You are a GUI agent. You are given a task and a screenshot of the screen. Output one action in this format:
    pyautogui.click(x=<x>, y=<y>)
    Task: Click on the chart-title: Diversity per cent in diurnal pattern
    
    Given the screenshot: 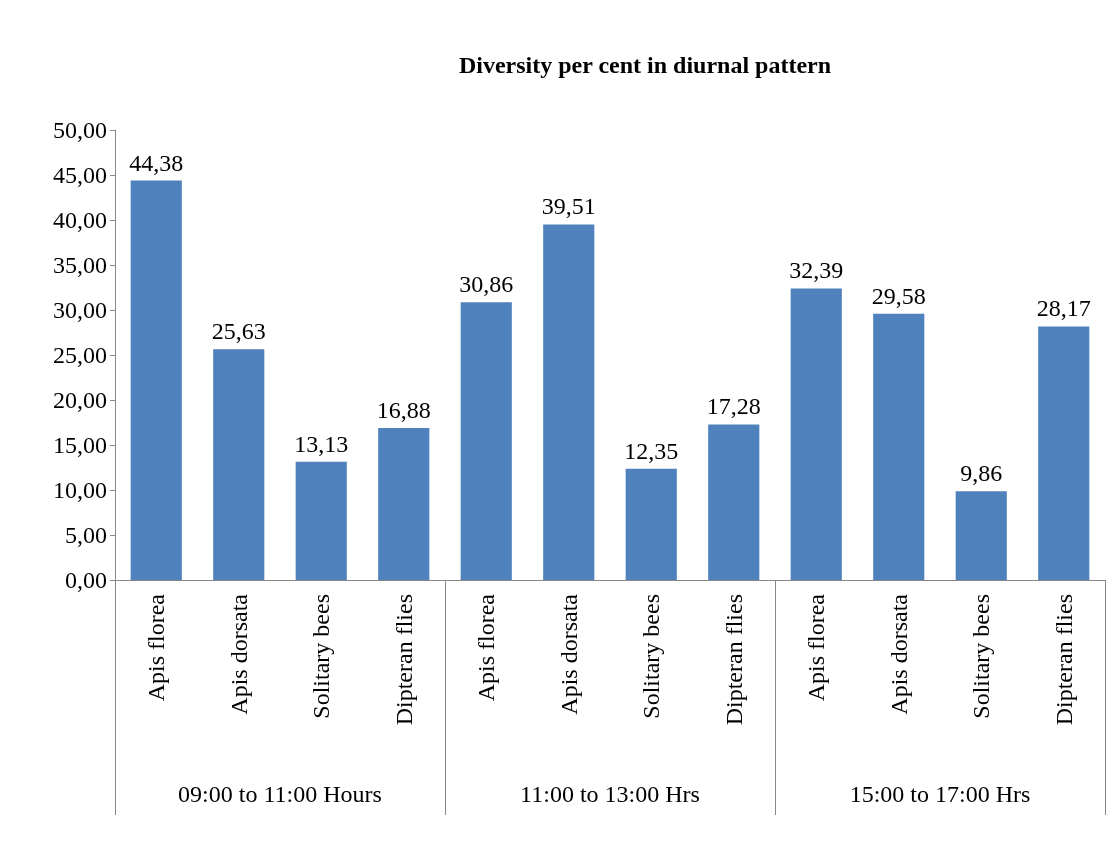 What is the action you would take?
    pyautogui.click(x=645, y=65)
    